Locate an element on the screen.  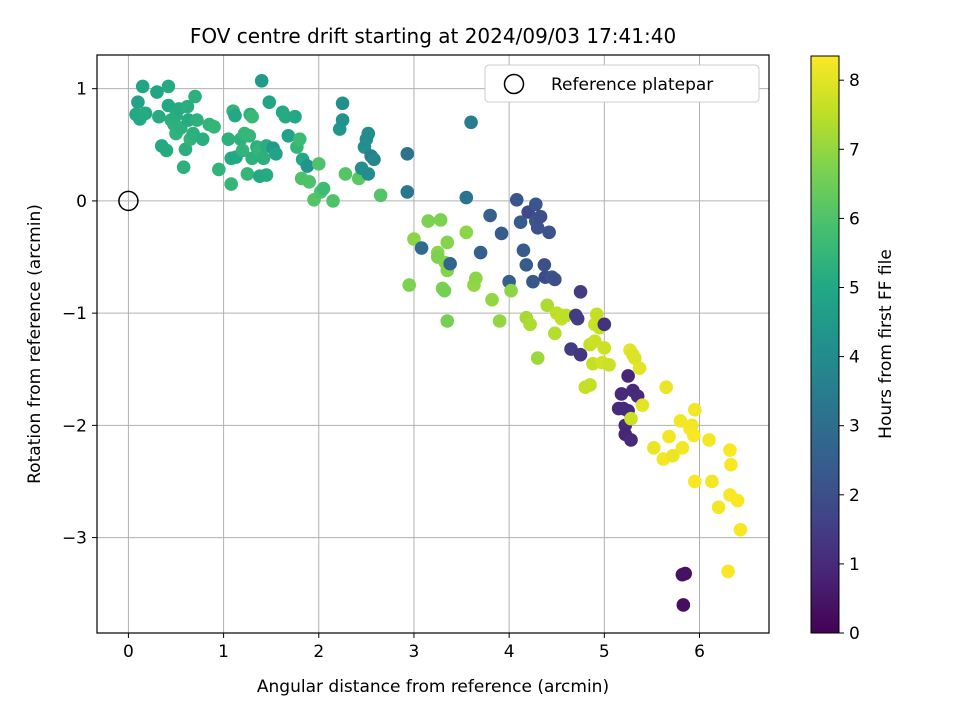
colorbar-label: Hours from first FF file is located at coordinates (886, 344).